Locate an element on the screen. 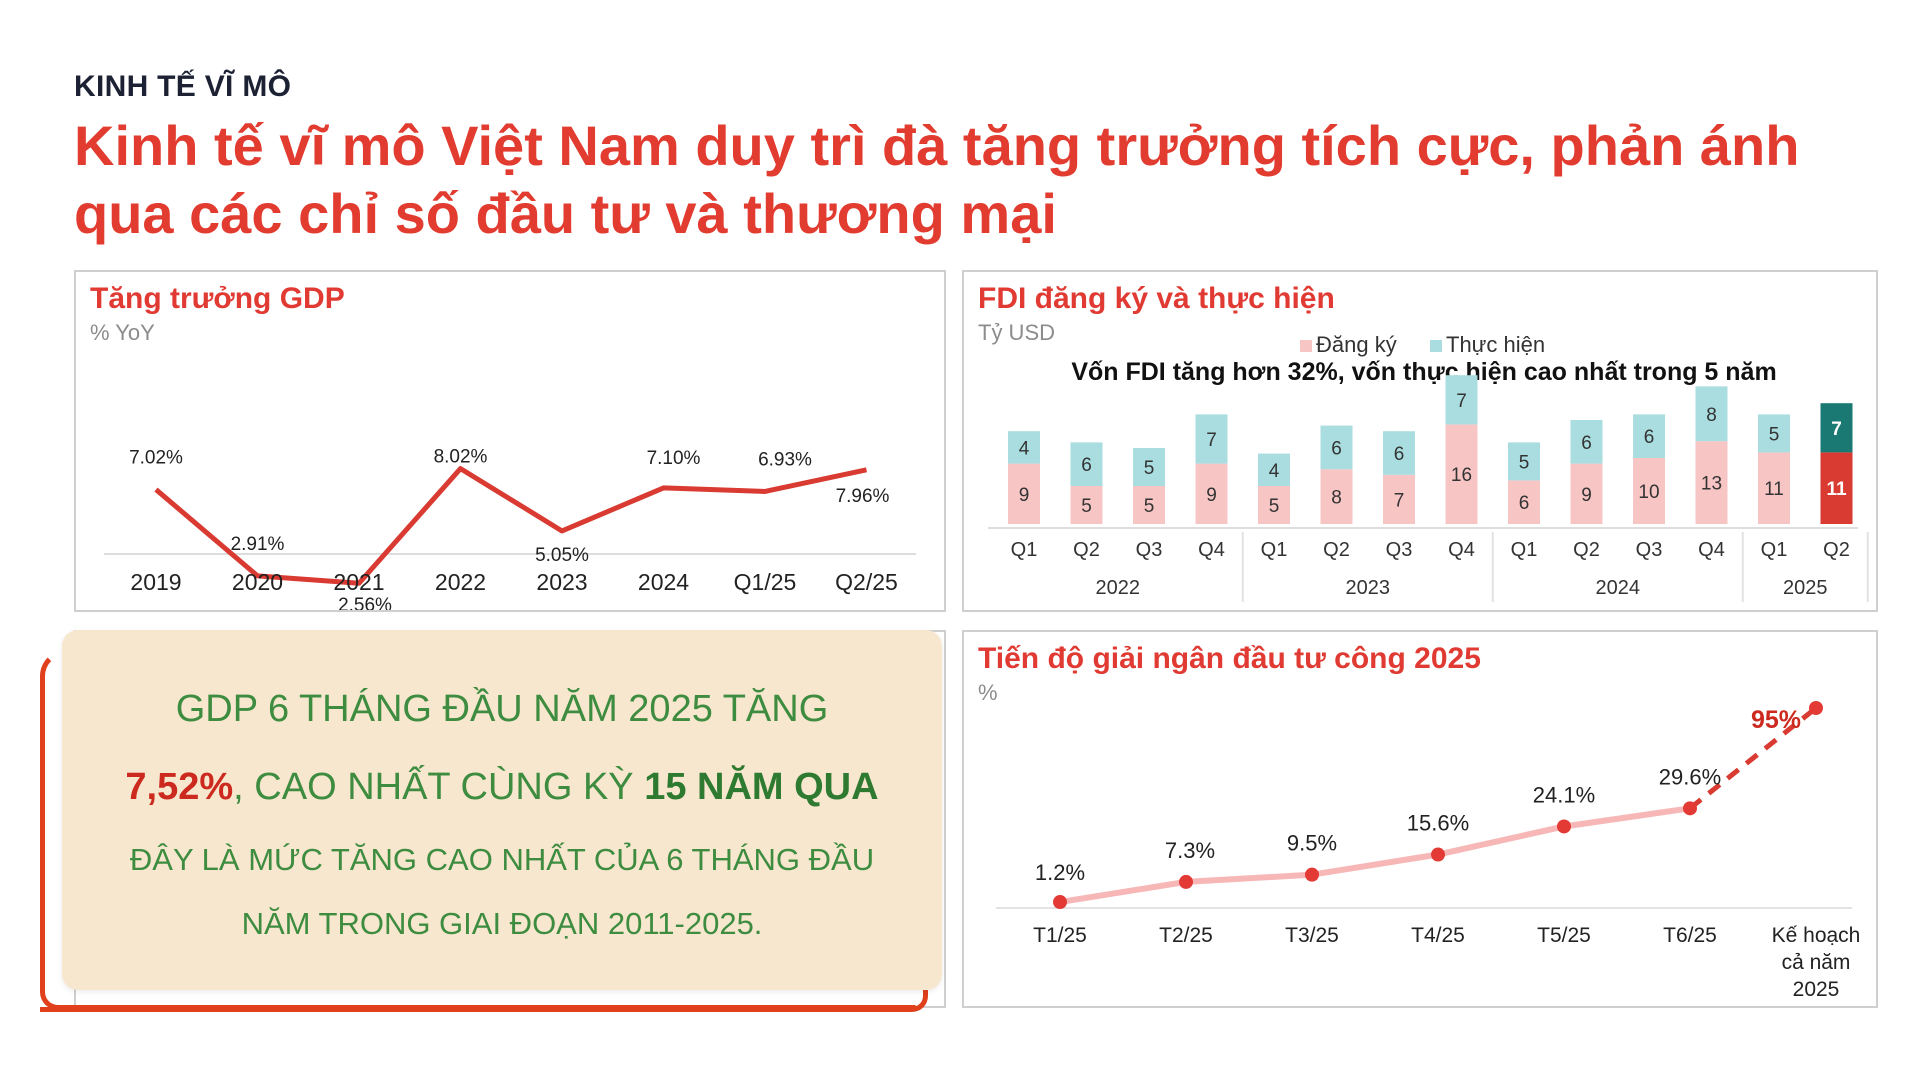 The image size is (1920, 1080). disb-actual-line is located at coordinates (1375, 855).